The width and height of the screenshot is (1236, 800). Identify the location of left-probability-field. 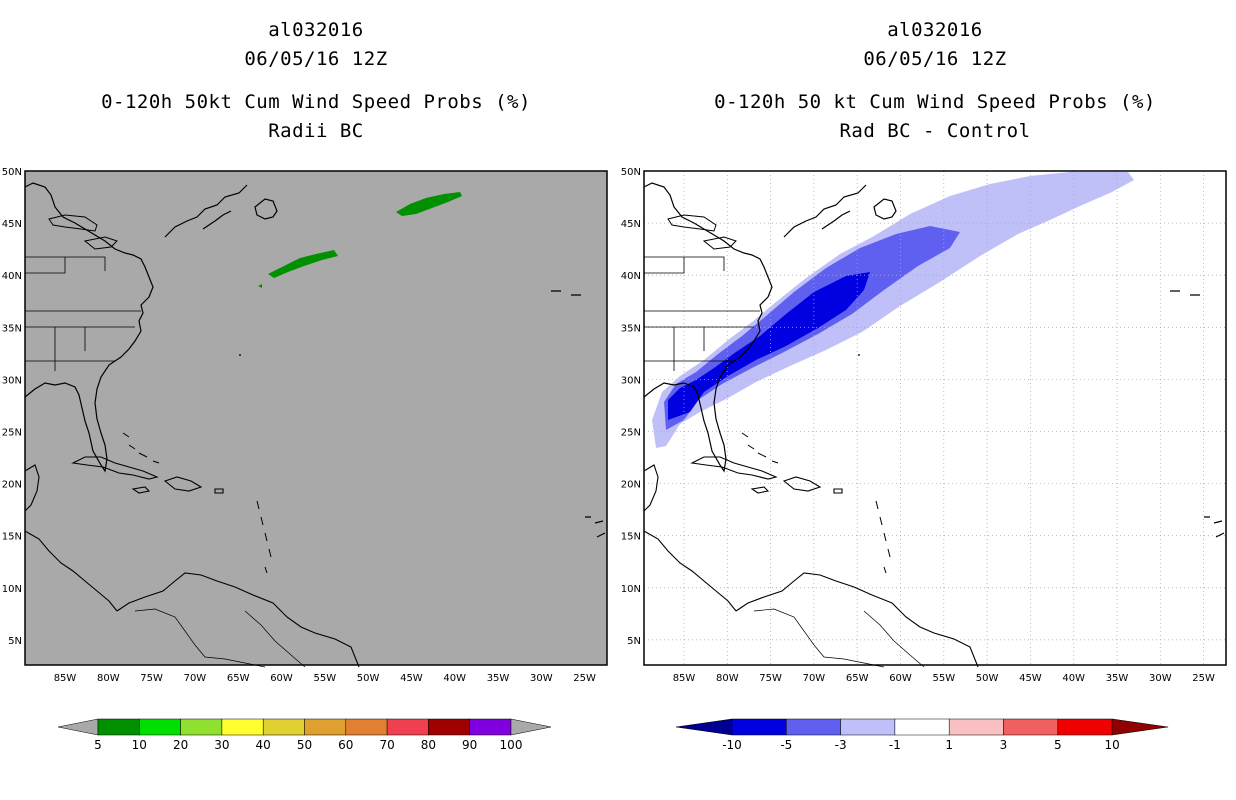
(360, 240).